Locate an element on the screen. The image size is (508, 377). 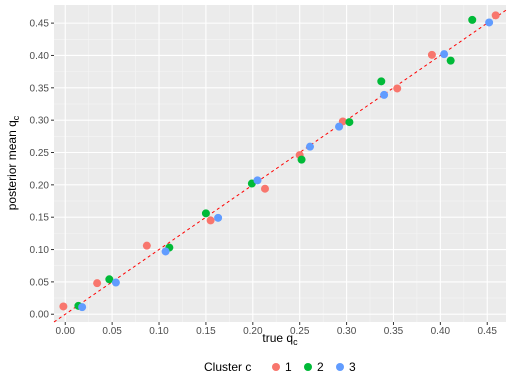
legend-title: Cluster c is located at coordinates (227, 367).